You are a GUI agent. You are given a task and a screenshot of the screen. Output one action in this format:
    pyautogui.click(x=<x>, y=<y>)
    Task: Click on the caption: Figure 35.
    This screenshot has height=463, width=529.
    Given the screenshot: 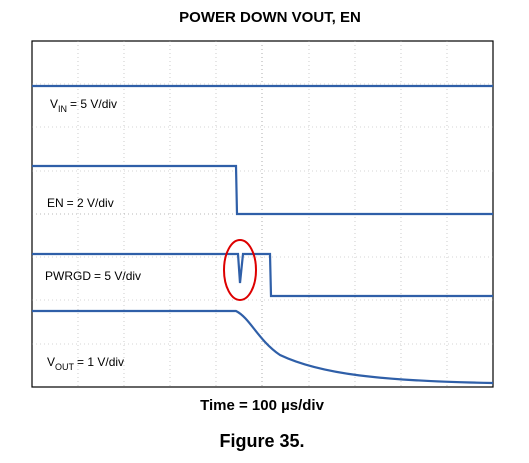 What is the action you would take?
    pyautogui.click(x=261, y=441)
    